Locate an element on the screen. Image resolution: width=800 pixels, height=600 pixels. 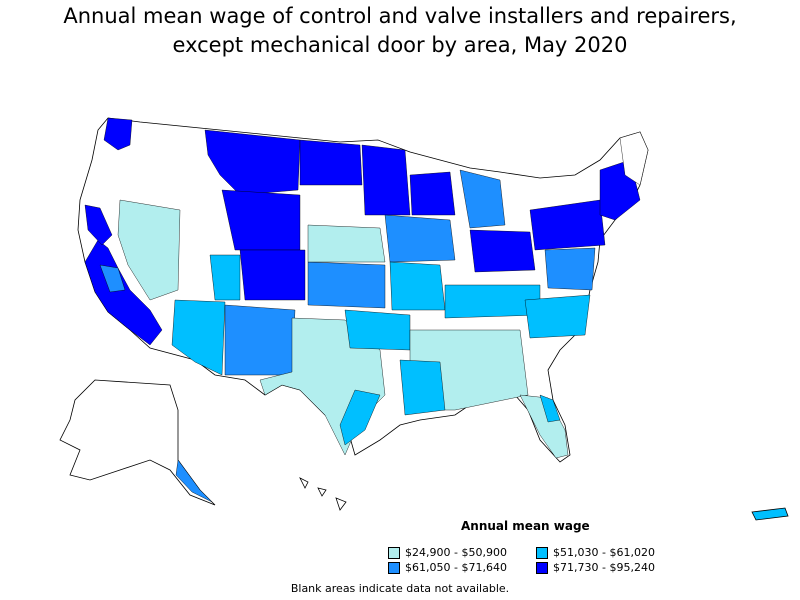
region-north-dakota is located at coordinates (331, 162).